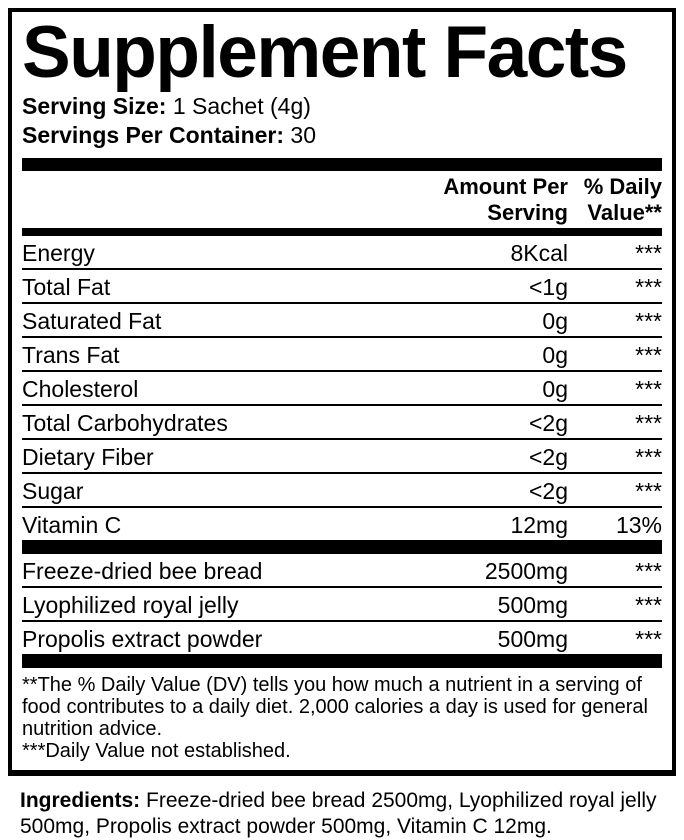 This screenshot has width=684, height=840. I want to click on header-amount-per-serving: Amount Per Serving, so click(505, 199).